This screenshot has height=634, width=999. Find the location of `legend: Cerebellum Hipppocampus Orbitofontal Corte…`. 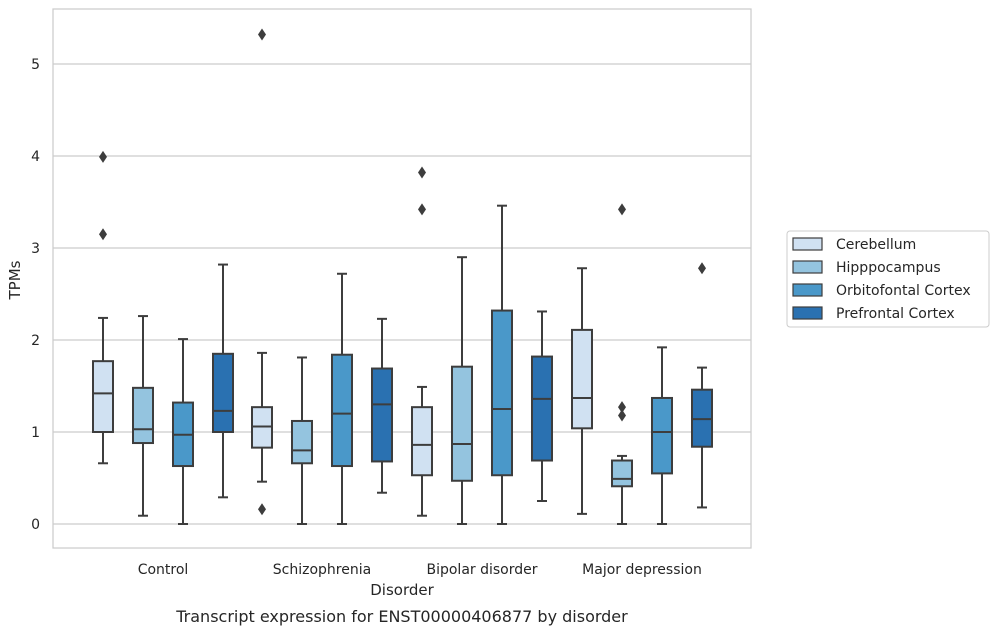

legend: Cerebellum Hipppocampus Orbitofontal Corte… is located at coordinates (888, 279).